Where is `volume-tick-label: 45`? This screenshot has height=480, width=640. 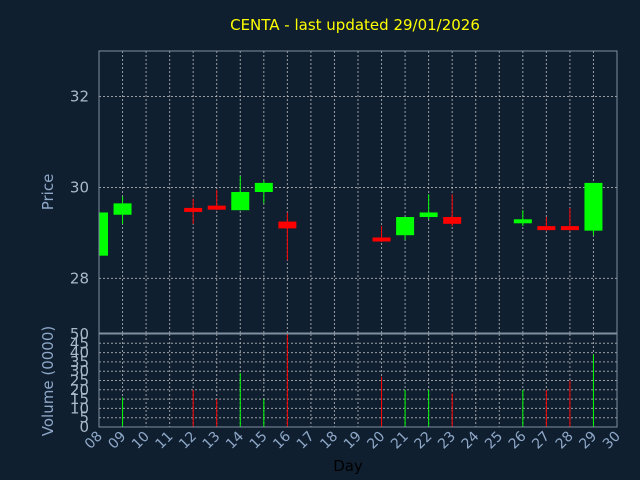
volume-tick-label: 45 is located at coordinates (79, 343).